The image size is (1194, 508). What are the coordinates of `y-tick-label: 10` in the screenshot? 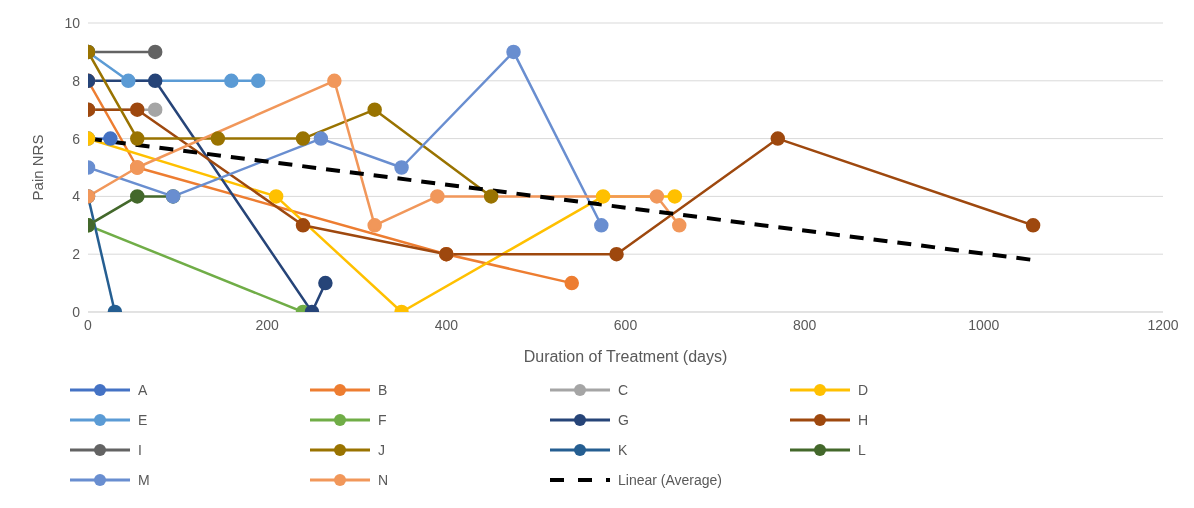 It's located at (72, 22).